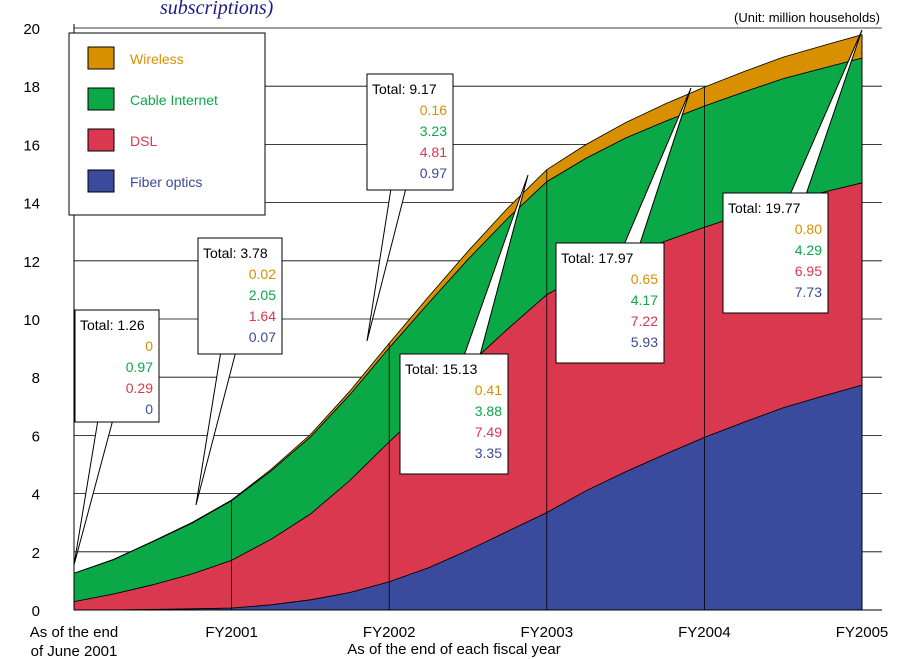  What do you see at coordinates (764, 208) in the screenshot?
I see `callout-5-total: Total: 19.77` at bounding box center [764, 208].